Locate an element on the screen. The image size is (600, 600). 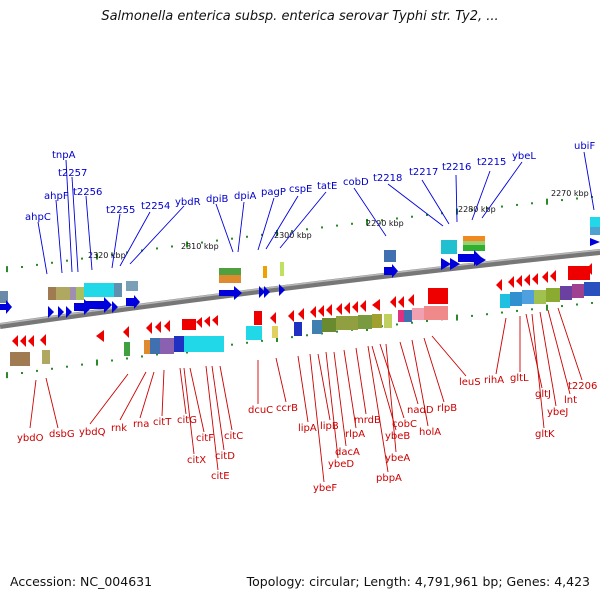
gene-label-mrdB: mrdB is located at coordinates (367, 420).